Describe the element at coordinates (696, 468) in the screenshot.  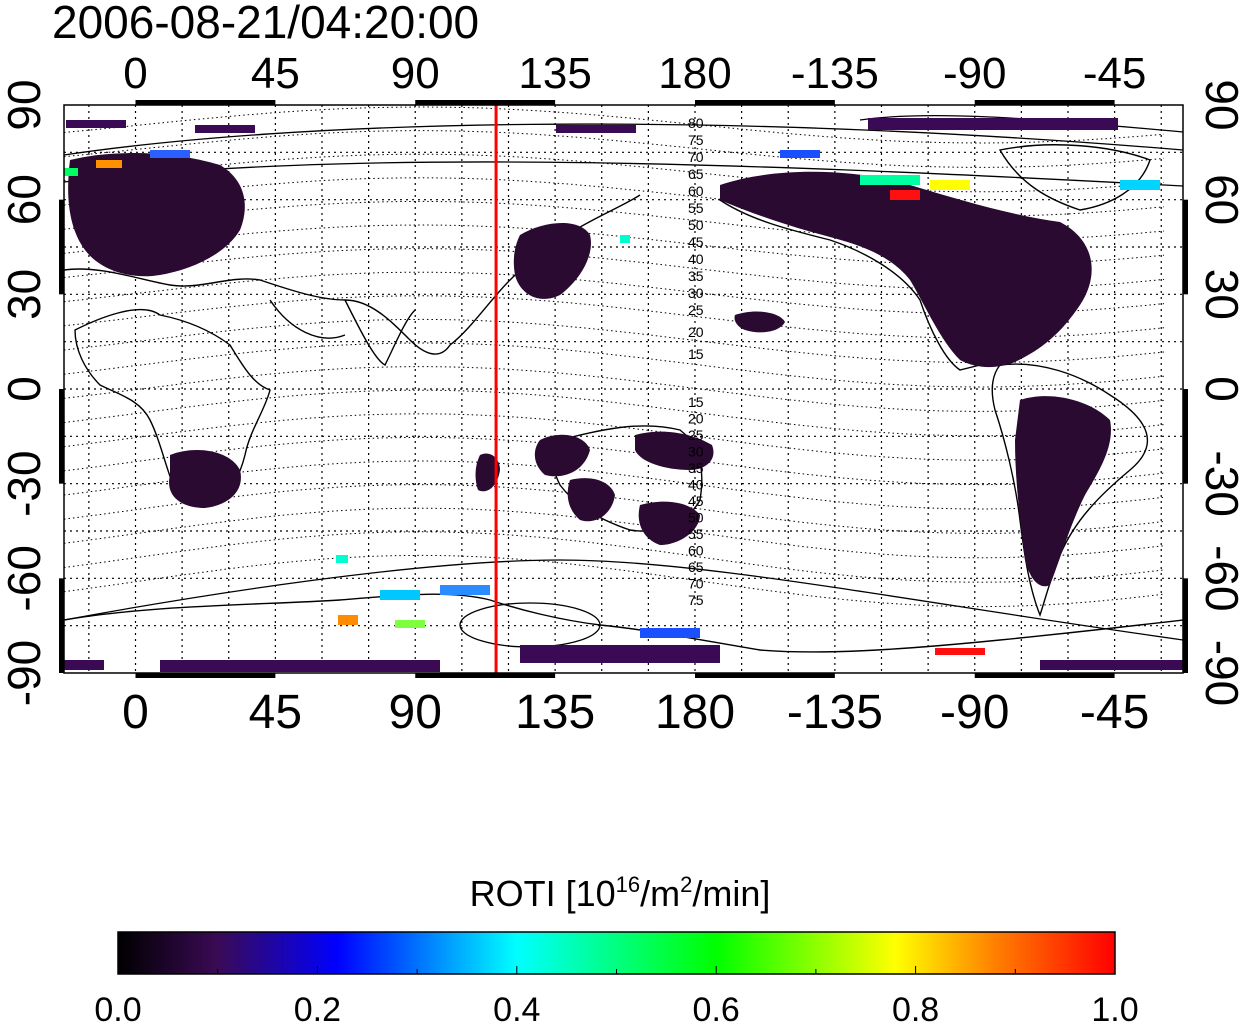
I see `contour-label-south: 35` at that location.